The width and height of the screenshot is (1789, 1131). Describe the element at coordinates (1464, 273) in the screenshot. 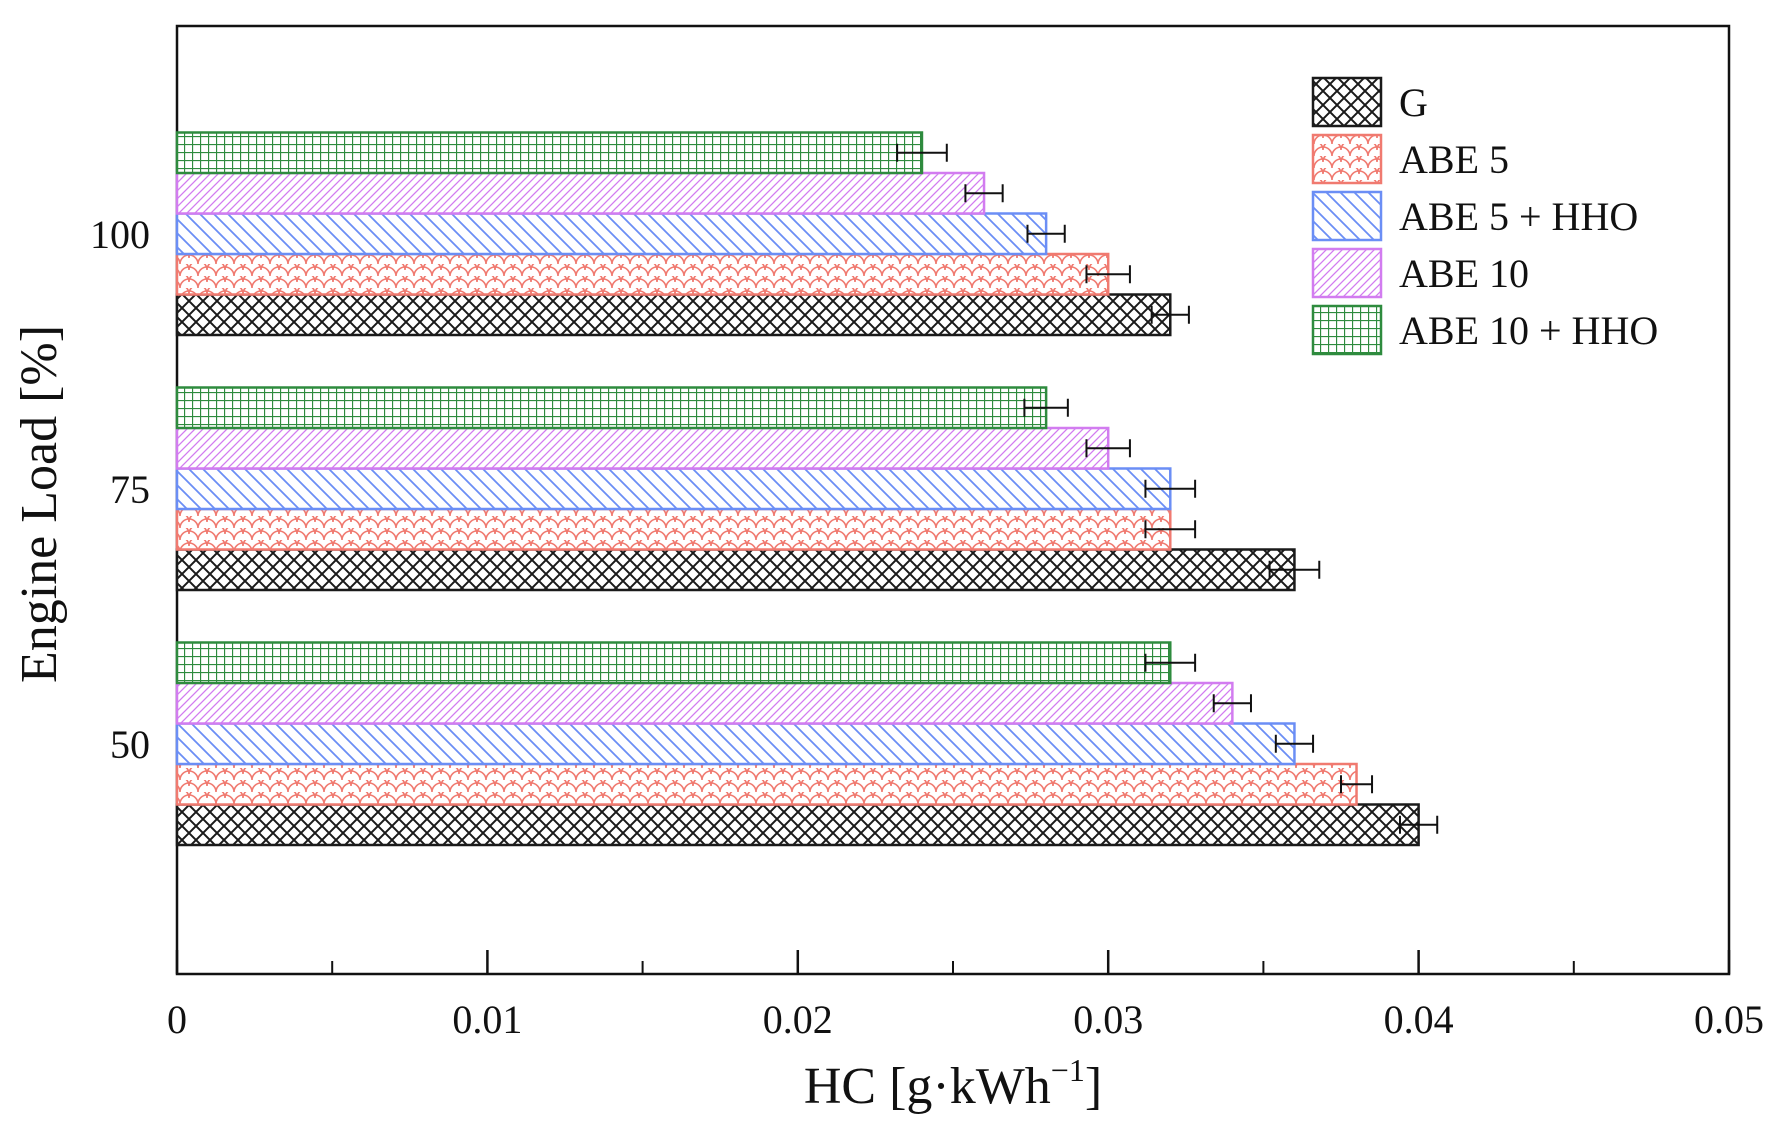

I see `legend-label-abe-10: ABE 10` at that location.